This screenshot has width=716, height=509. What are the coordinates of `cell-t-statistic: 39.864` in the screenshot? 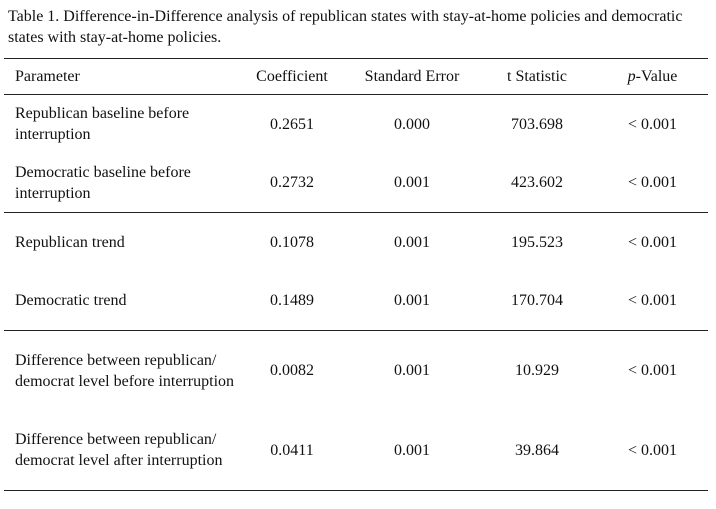 It's located at (537, 450).